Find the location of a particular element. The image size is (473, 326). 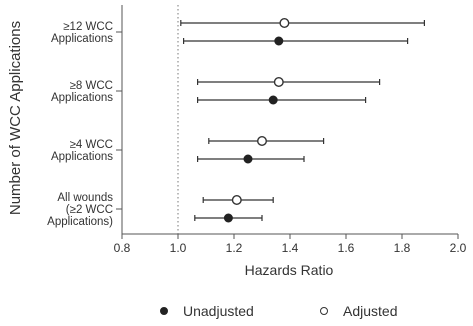

open-circle-icon is located at coordinates (324, 311).